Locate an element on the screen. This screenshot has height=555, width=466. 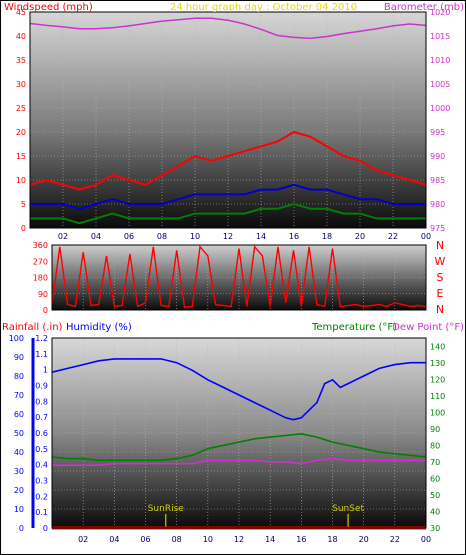
direction-tick-label: 0 is located at coordinates (45, 310).